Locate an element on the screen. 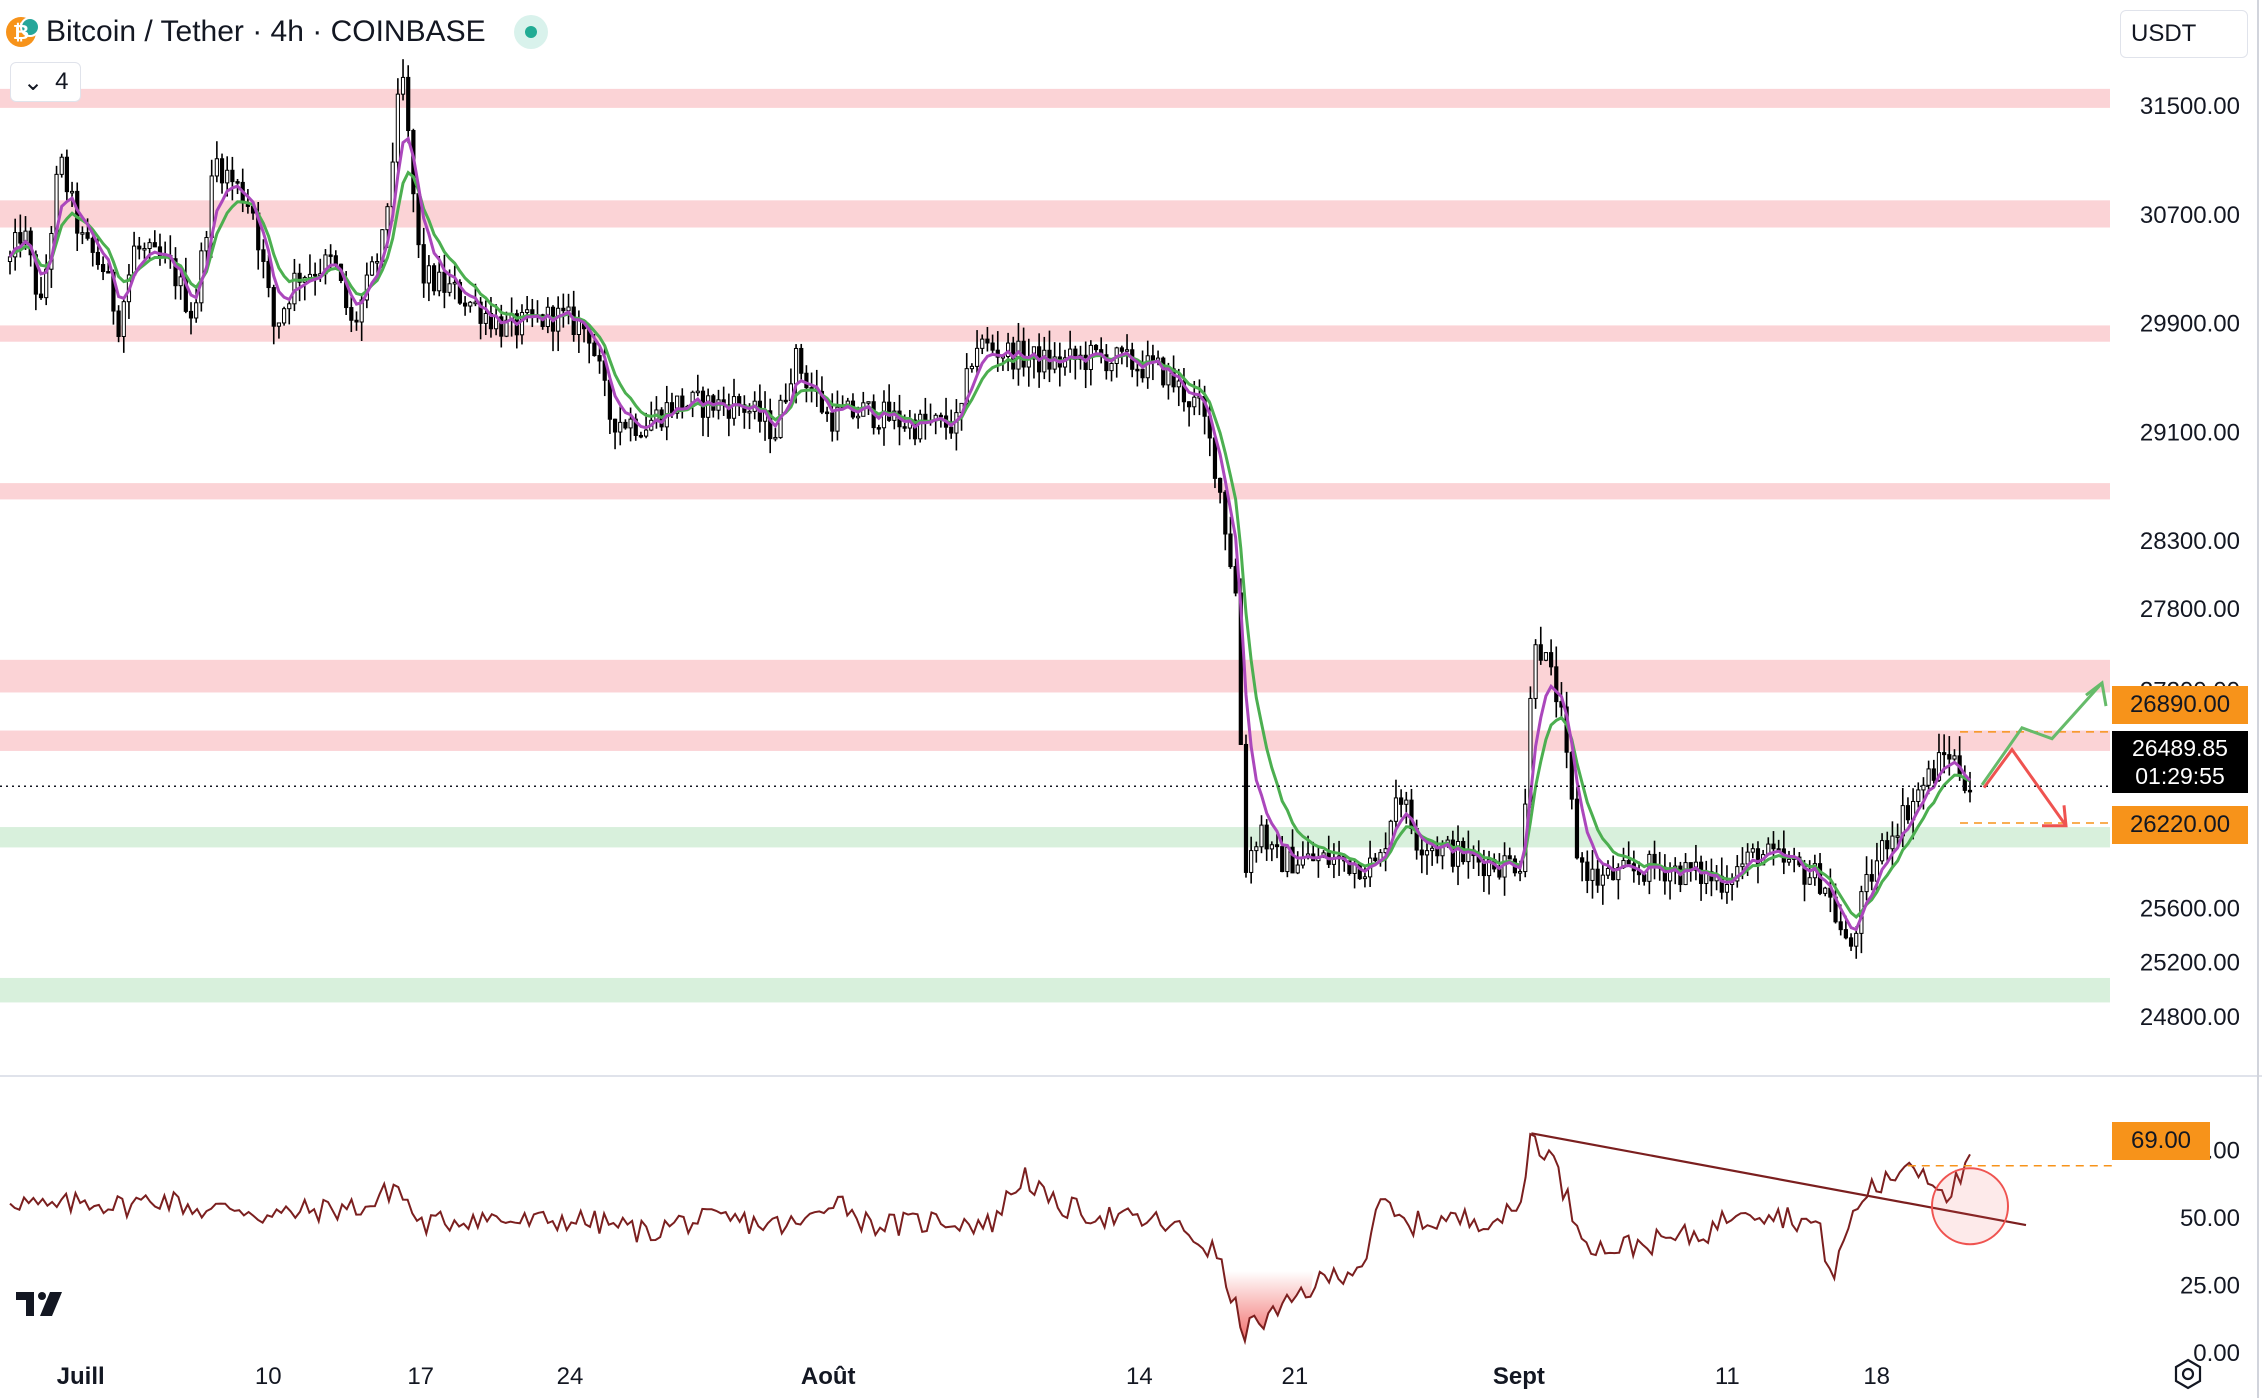 This screenshot has height=1398, width=2262. price-tick-label: 25200.00 is located at coordinates (2190, 963).